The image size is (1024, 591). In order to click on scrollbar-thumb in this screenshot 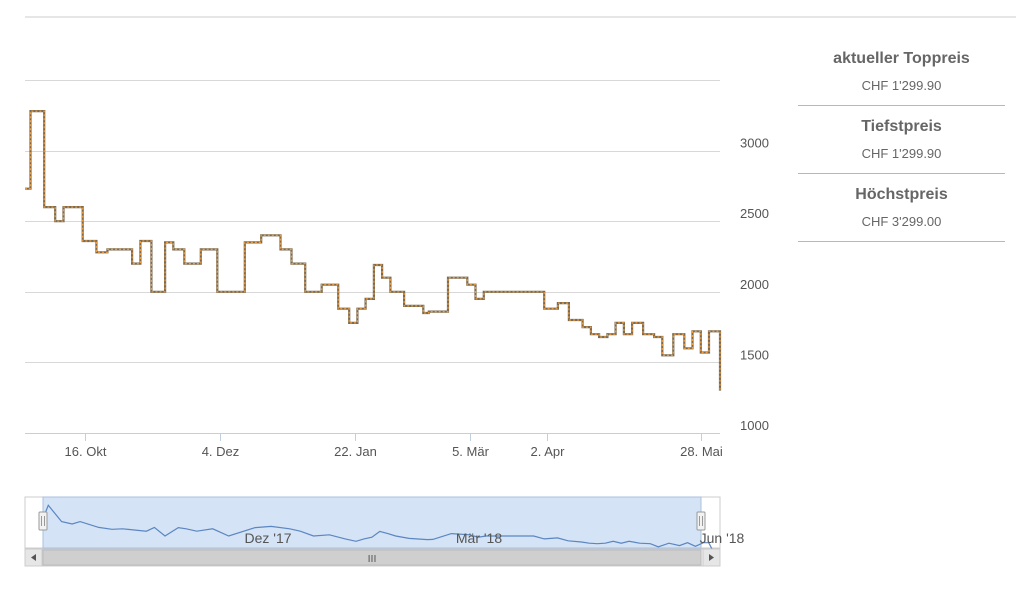, I will do `click(372, 557)`.